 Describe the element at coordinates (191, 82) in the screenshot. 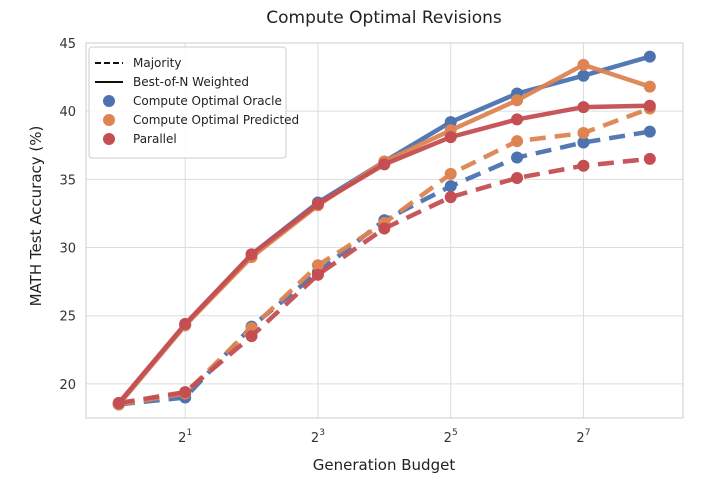

I see `legend-label: Best-of-N Weighted` at that location.